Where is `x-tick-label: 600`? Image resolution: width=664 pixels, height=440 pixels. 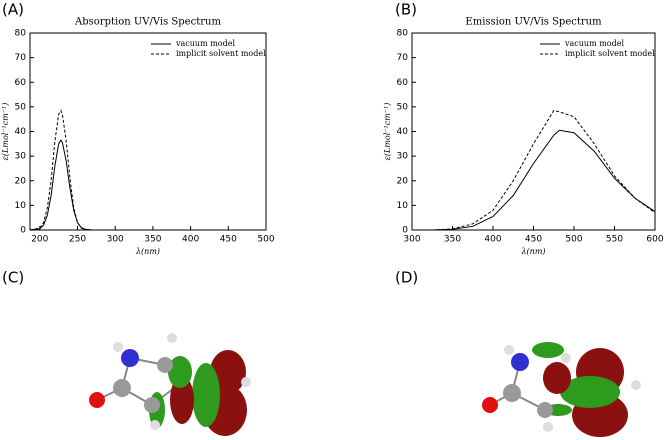 x-tick-label: 600 is located at coordinates (654, 240).